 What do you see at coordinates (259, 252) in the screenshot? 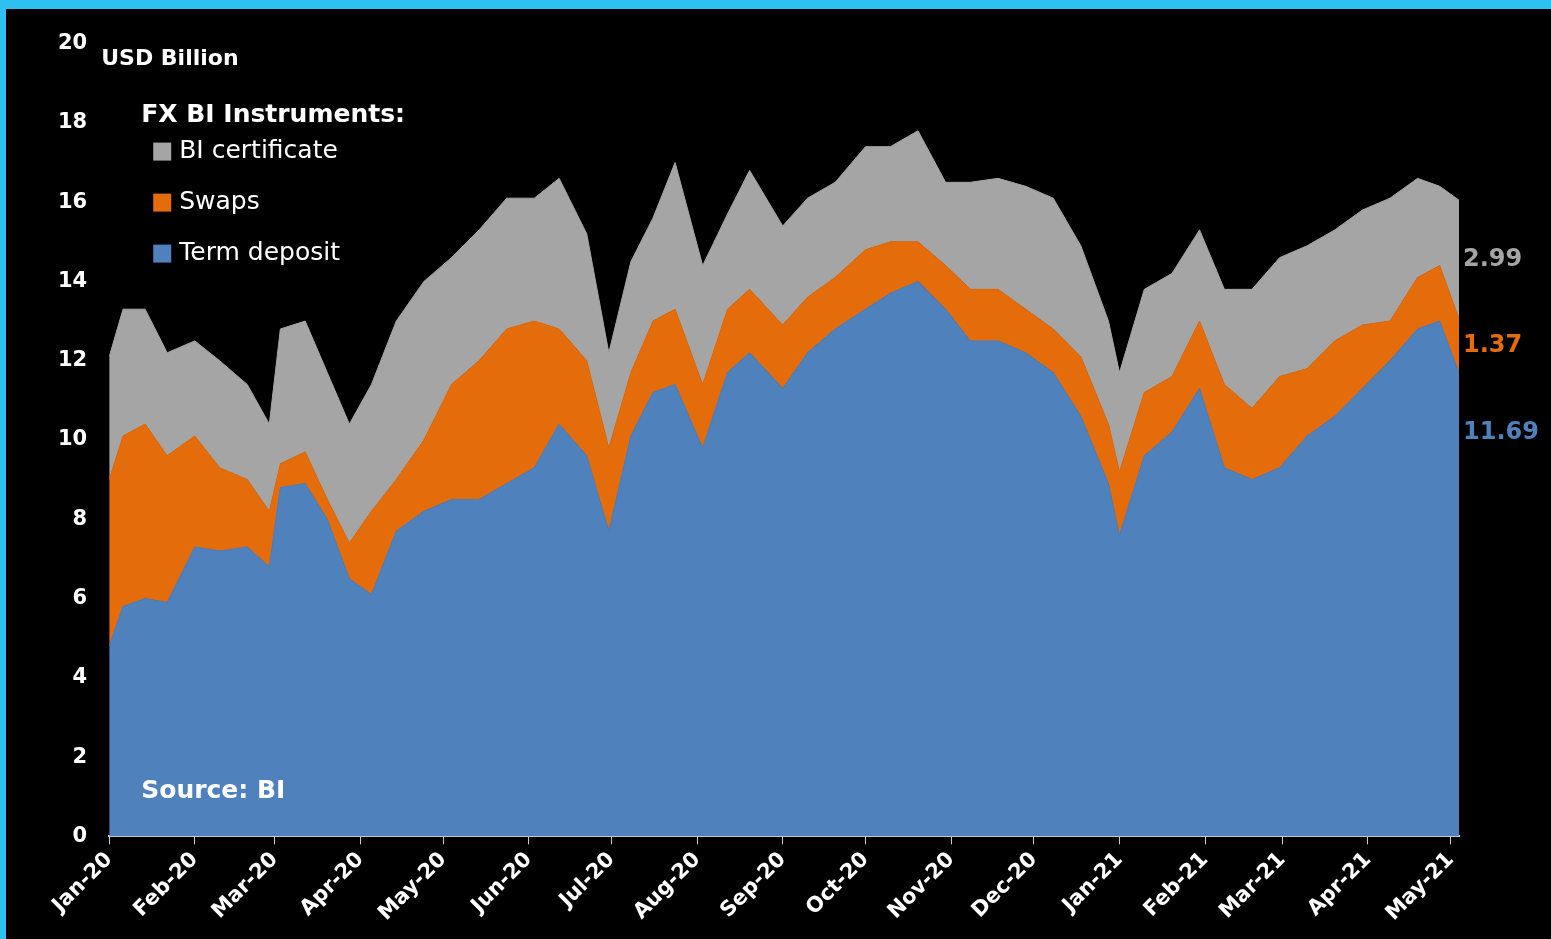
I see `legend-label: Term deposit` at bounding box center [259, 252].